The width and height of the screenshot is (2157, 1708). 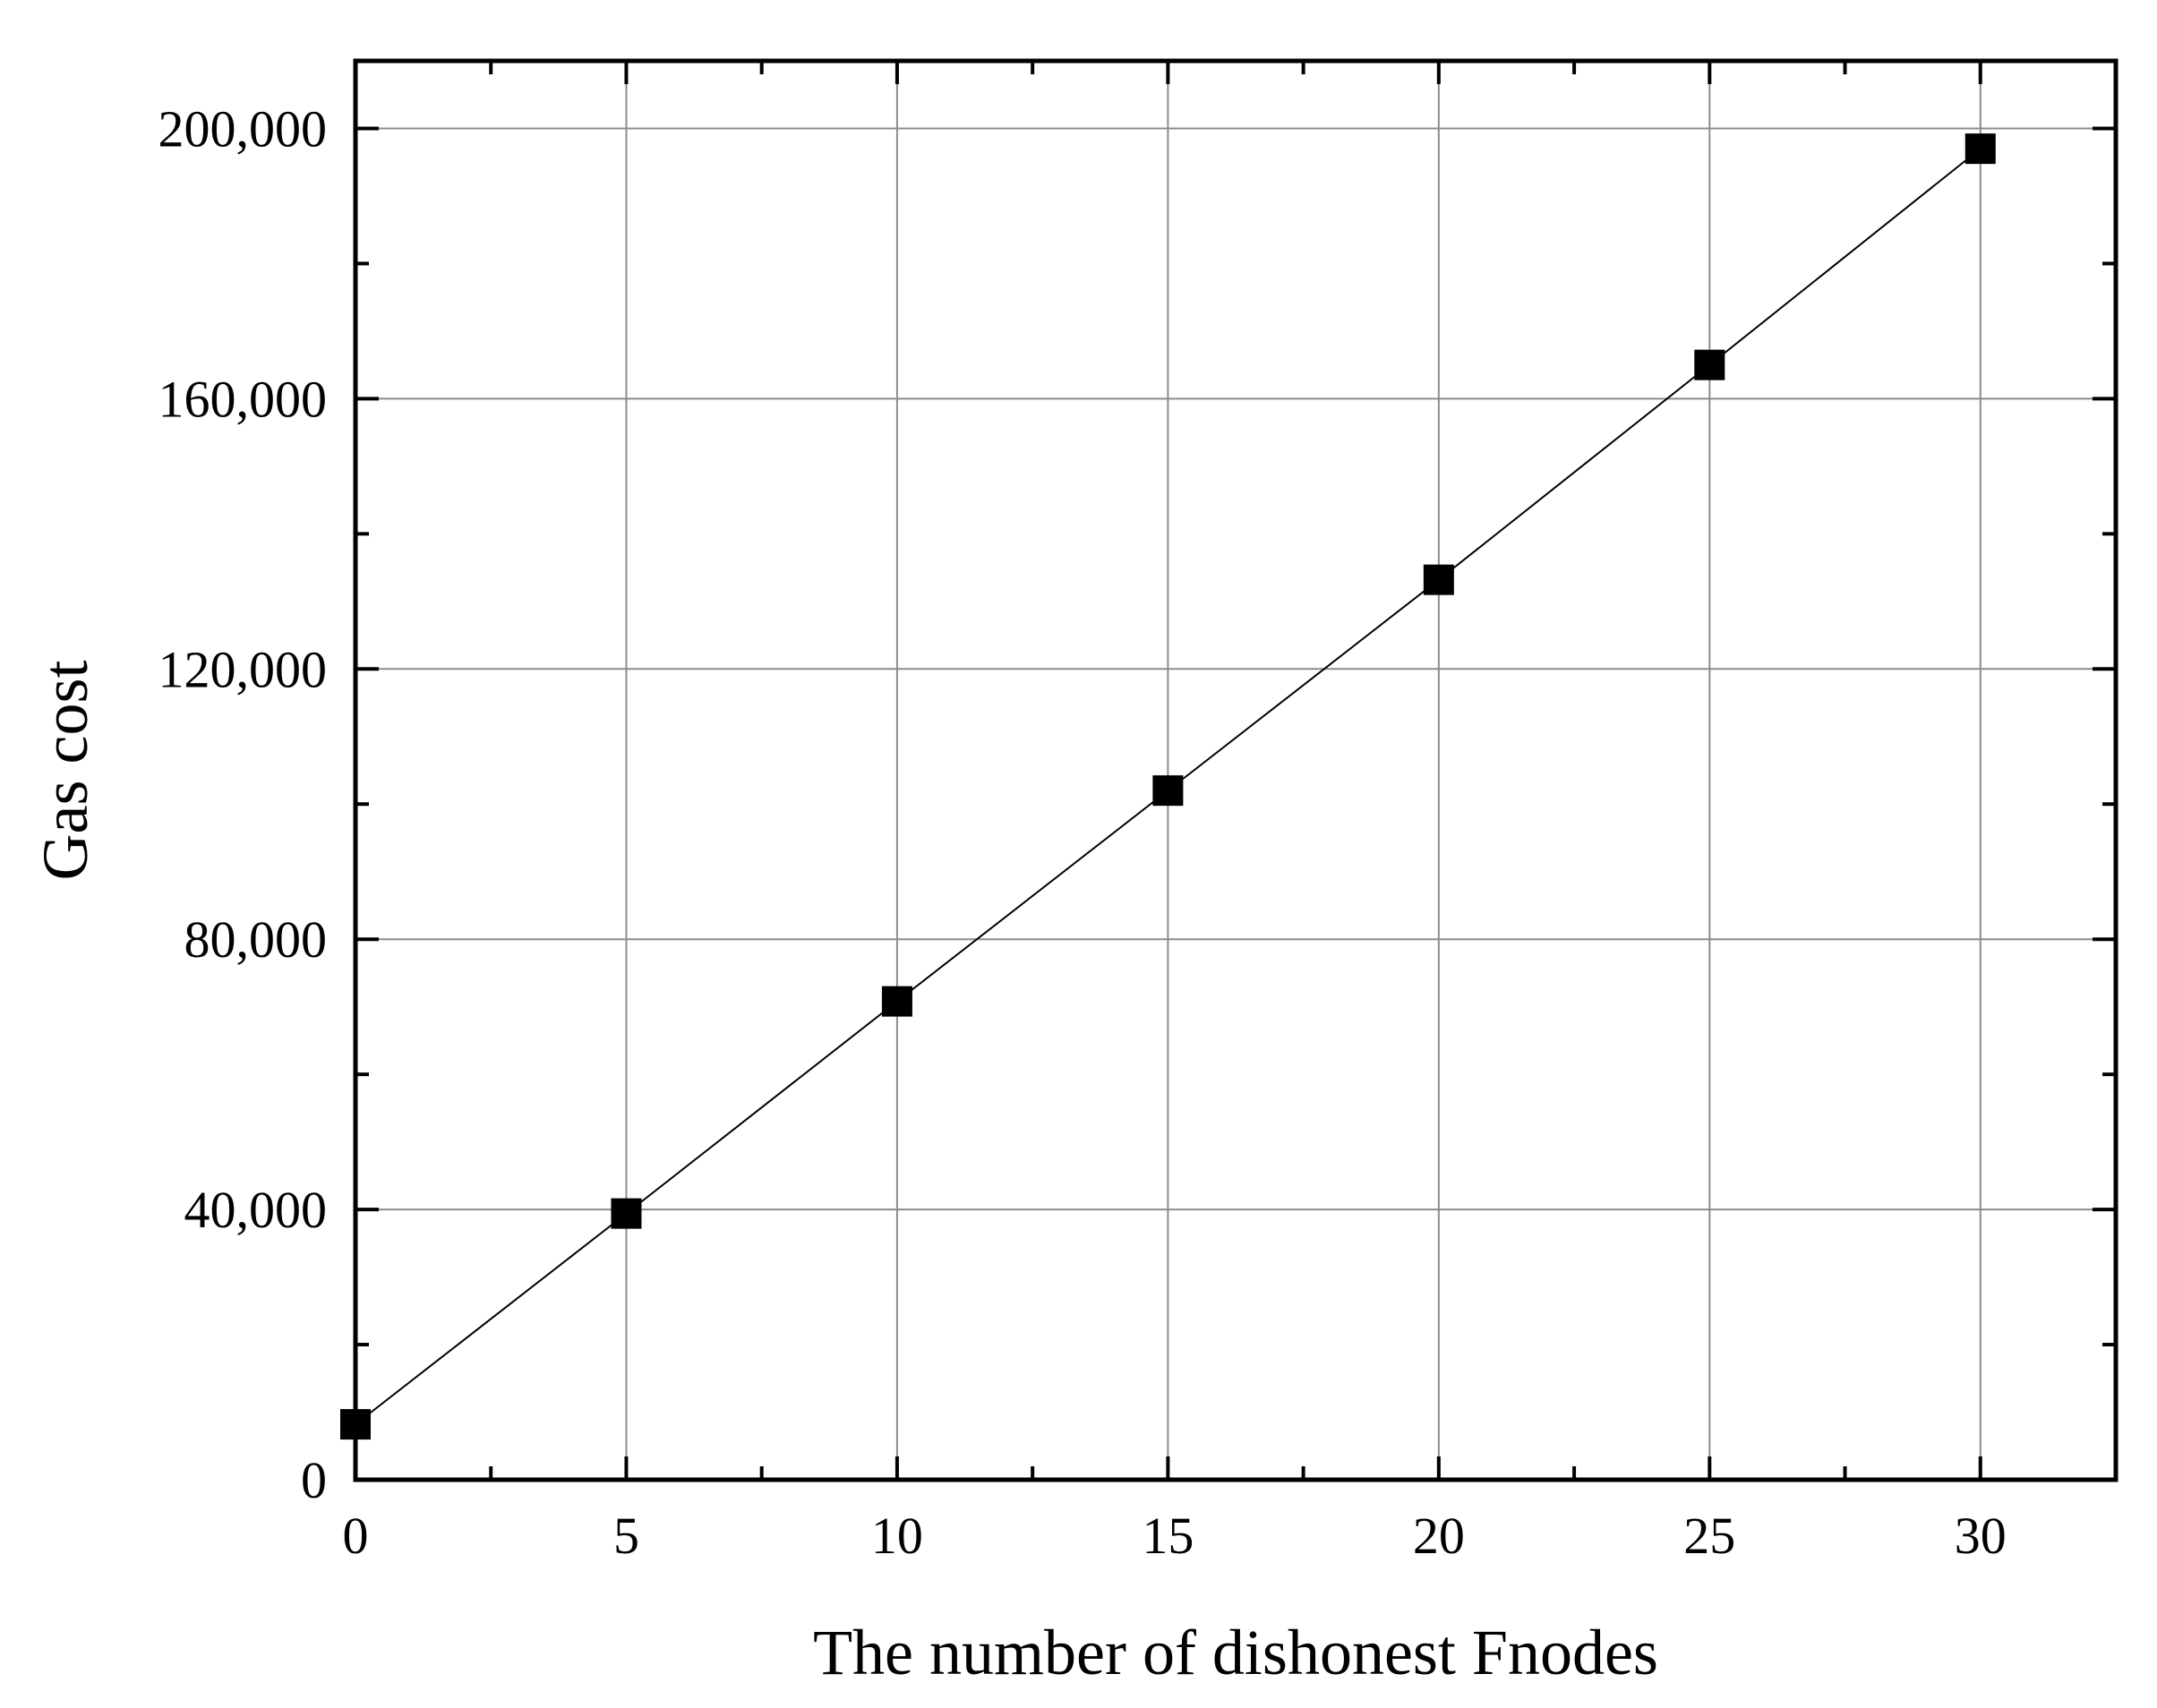 What do you see at coordinates (314, 1480) in the screenshot?
I see `y-tick-label: 0` at bounding box center [314, 1480].